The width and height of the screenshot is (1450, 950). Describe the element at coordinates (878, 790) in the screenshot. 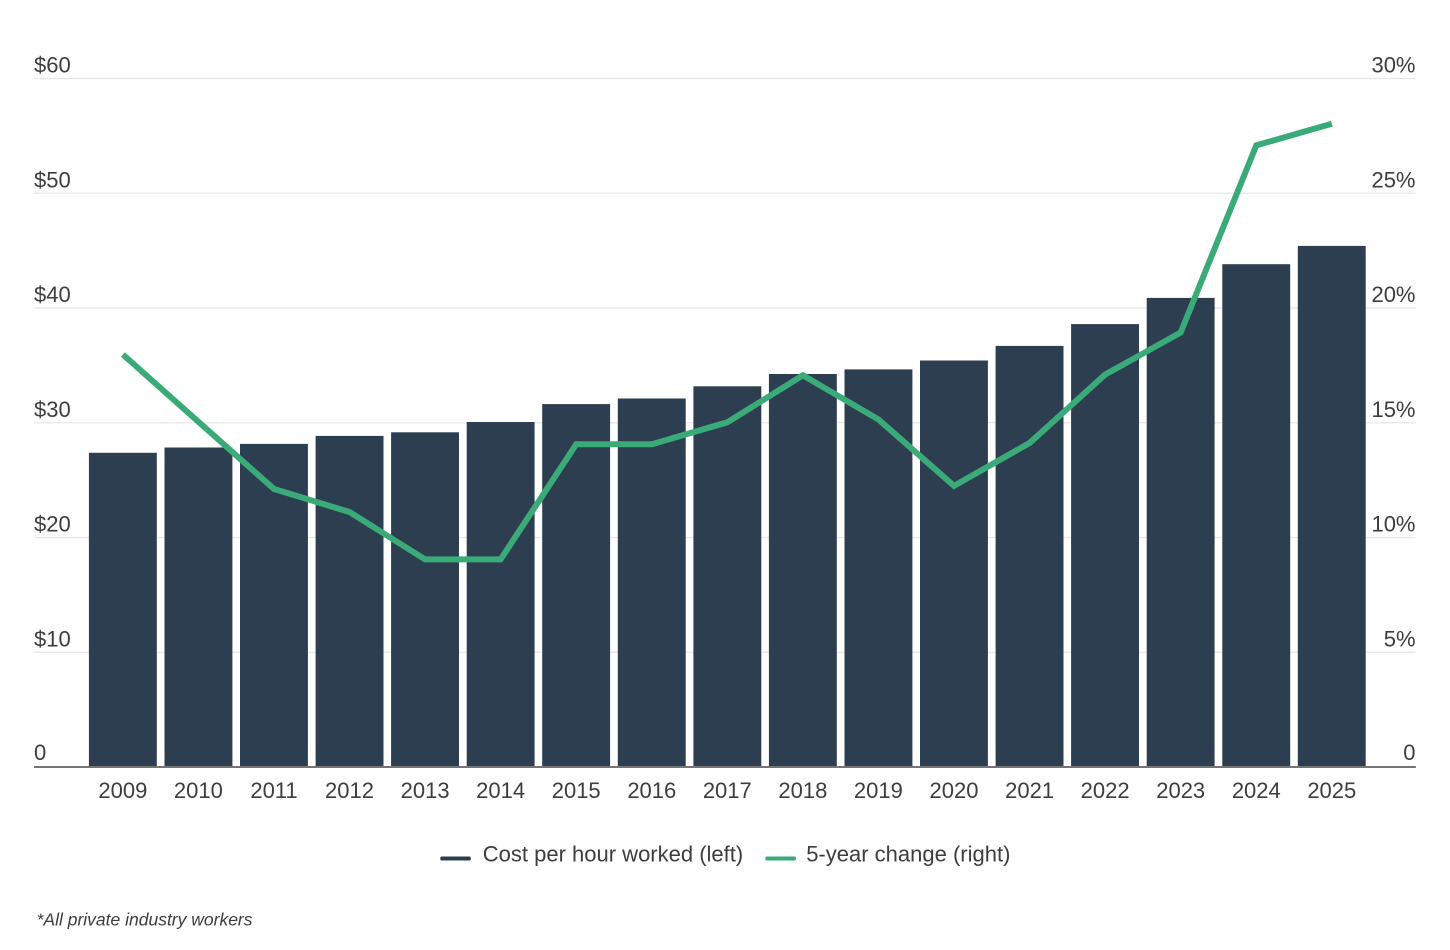

I see `svg-text: 2019` at that location.